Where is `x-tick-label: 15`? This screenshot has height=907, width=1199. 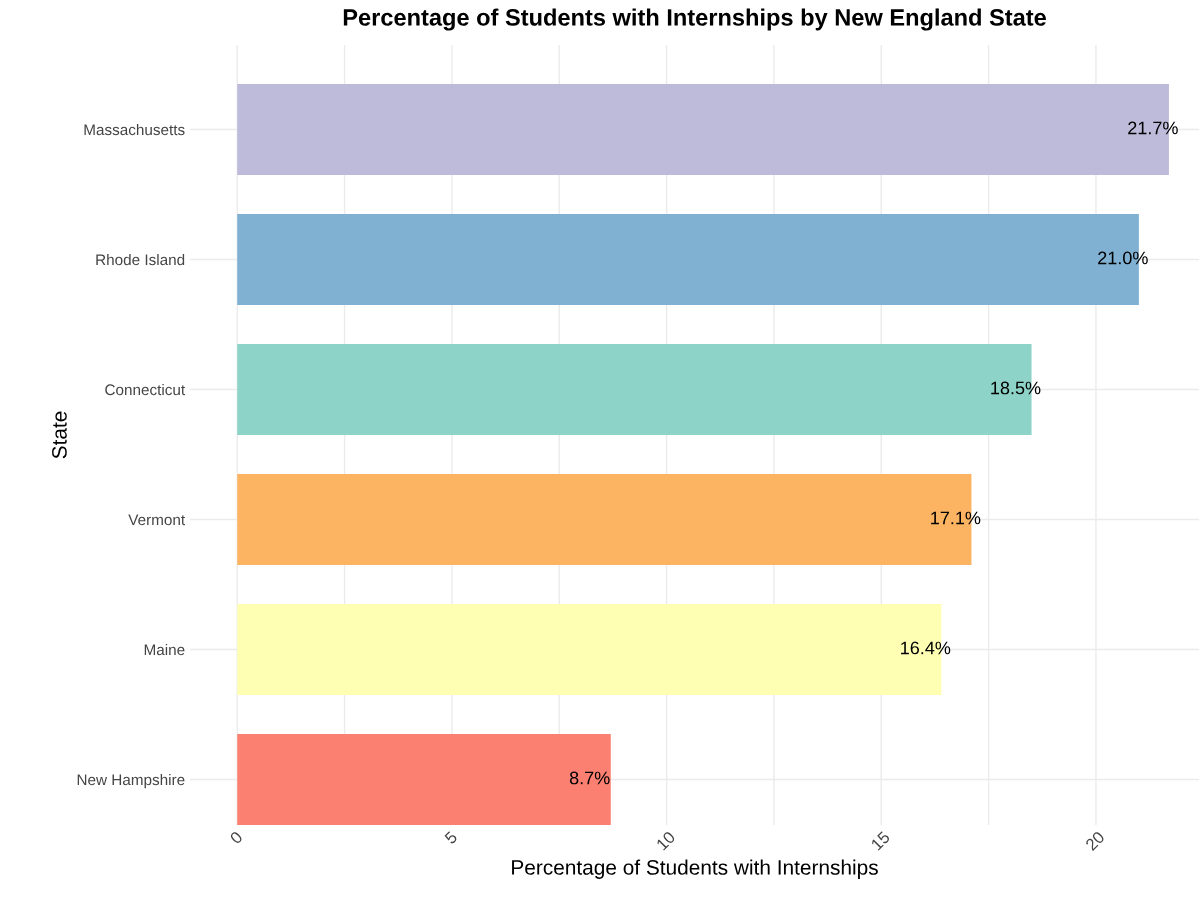 x-tick-label: 15 is located at coordinates (880, 840).